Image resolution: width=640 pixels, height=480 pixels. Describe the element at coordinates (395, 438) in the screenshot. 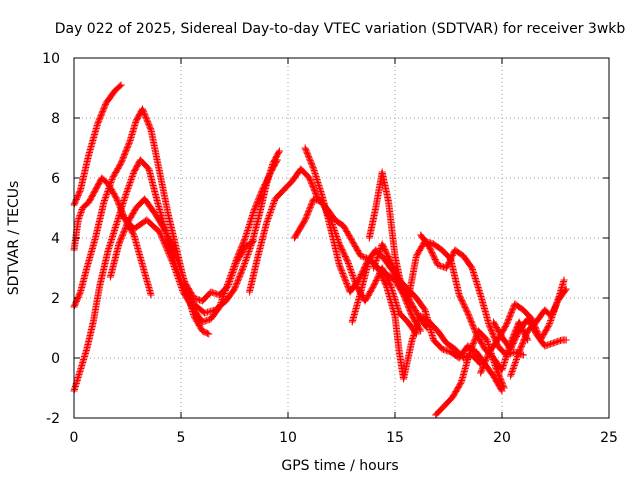

I see `x-tick-label: 15` at that location.